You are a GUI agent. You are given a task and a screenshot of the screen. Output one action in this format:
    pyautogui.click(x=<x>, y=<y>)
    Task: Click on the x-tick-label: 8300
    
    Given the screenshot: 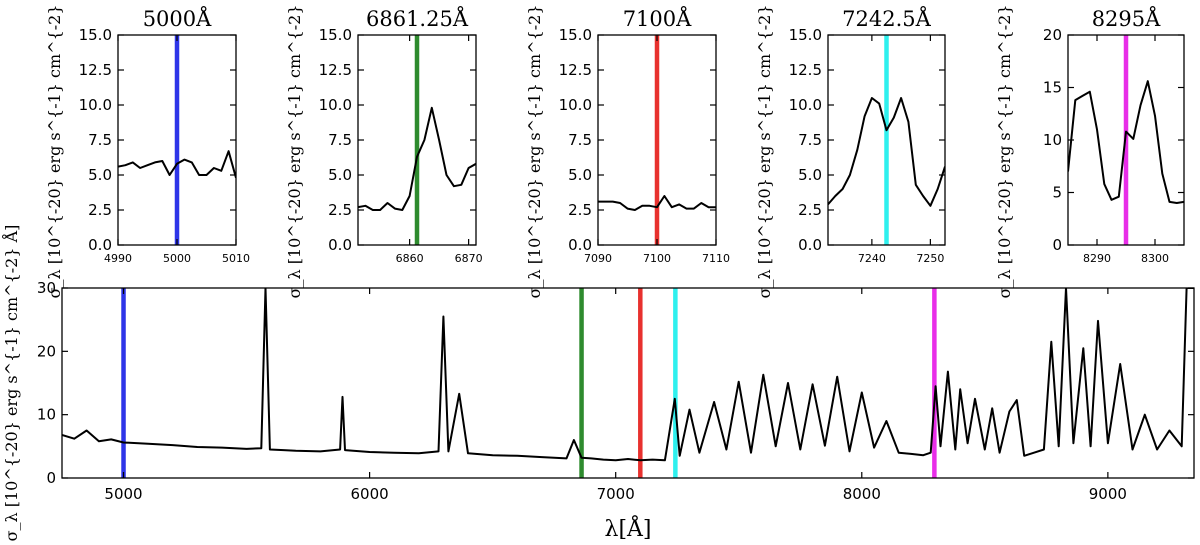 What is the action you would take?
    pyautogui.click(x=1155, y=258)
    